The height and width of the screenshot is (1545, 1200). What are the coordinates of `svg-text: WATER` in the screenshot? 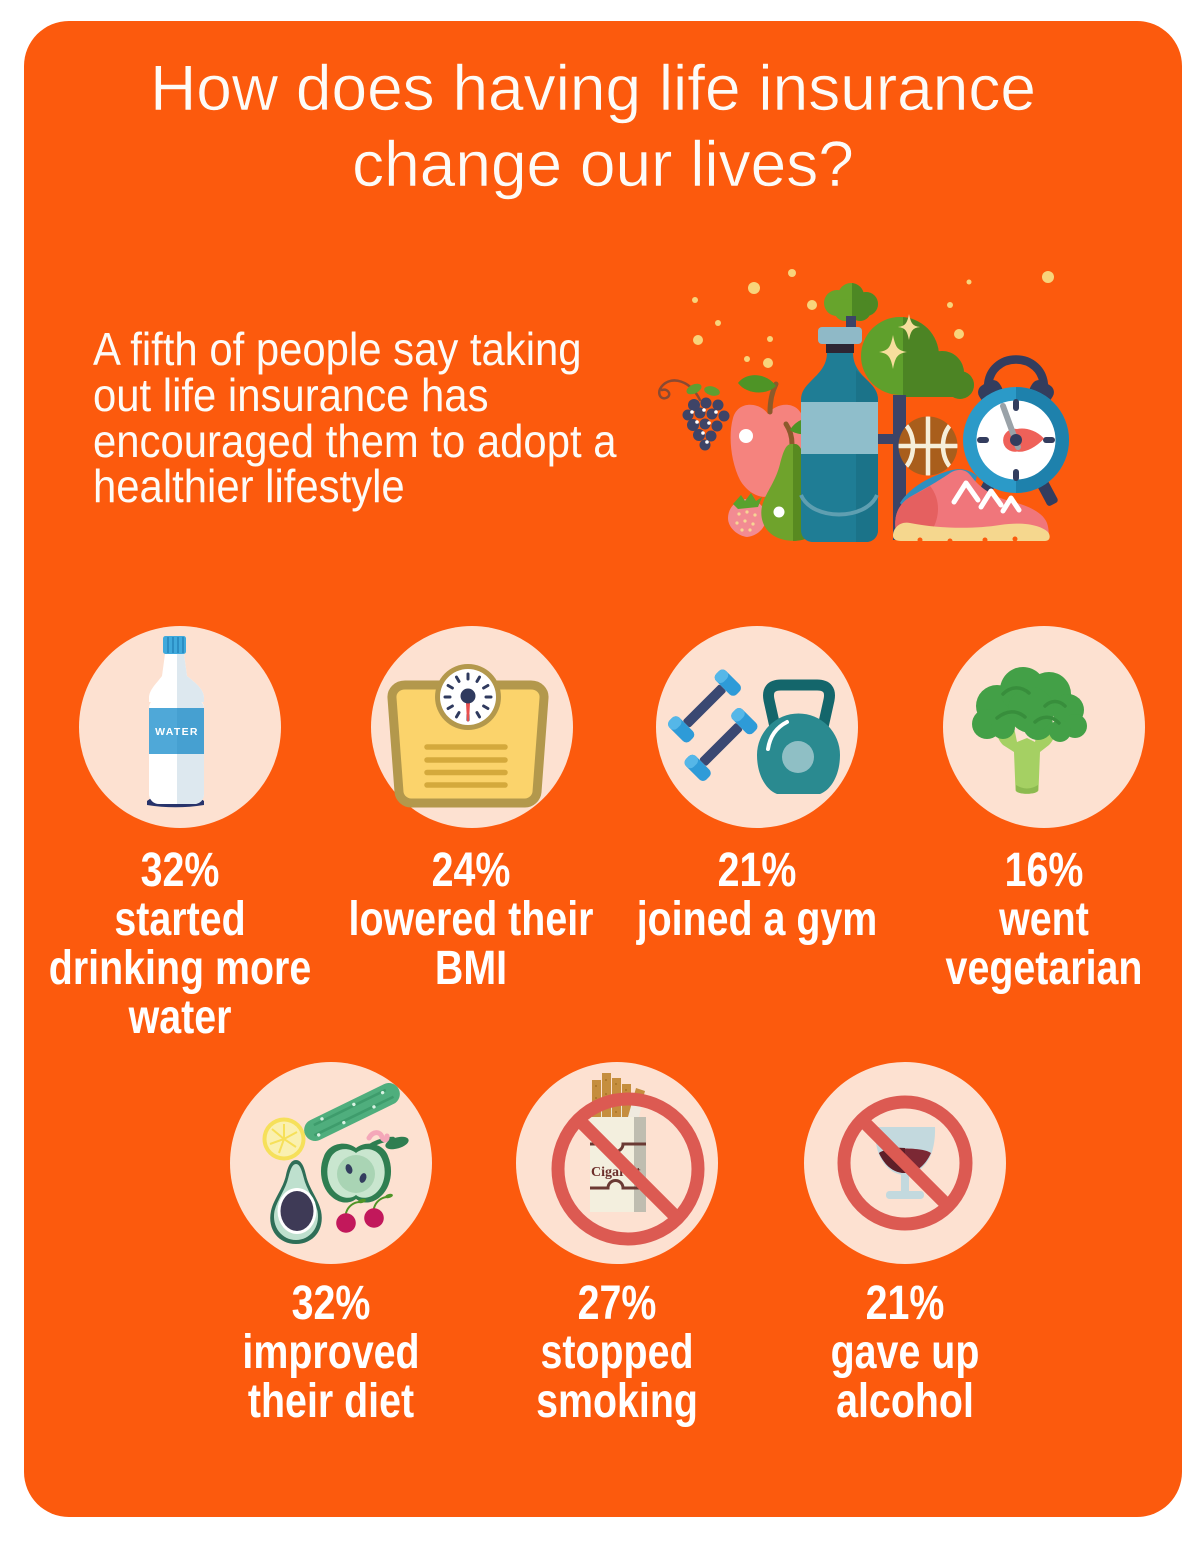 It's located at (177, 732).